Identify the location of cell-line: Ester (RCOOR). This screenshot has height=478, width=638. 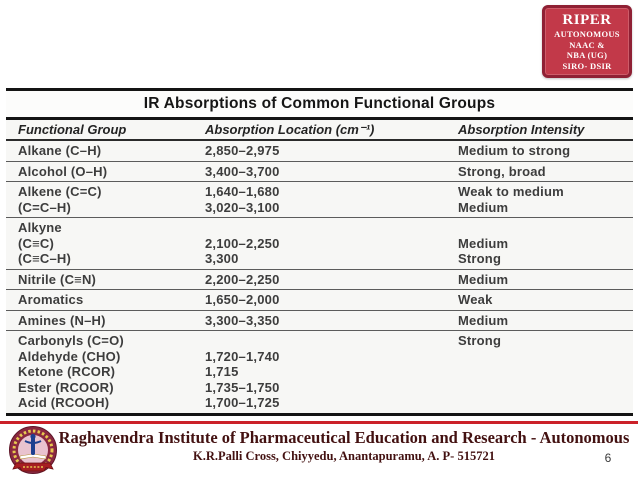
(66, 387).